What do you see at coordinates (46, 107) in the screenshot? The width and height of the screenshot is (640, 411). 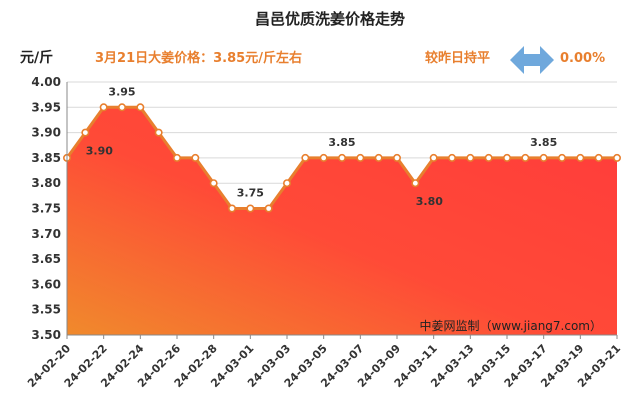 I see `y-tick-label: 3.95` at bounding box center [46, 107].